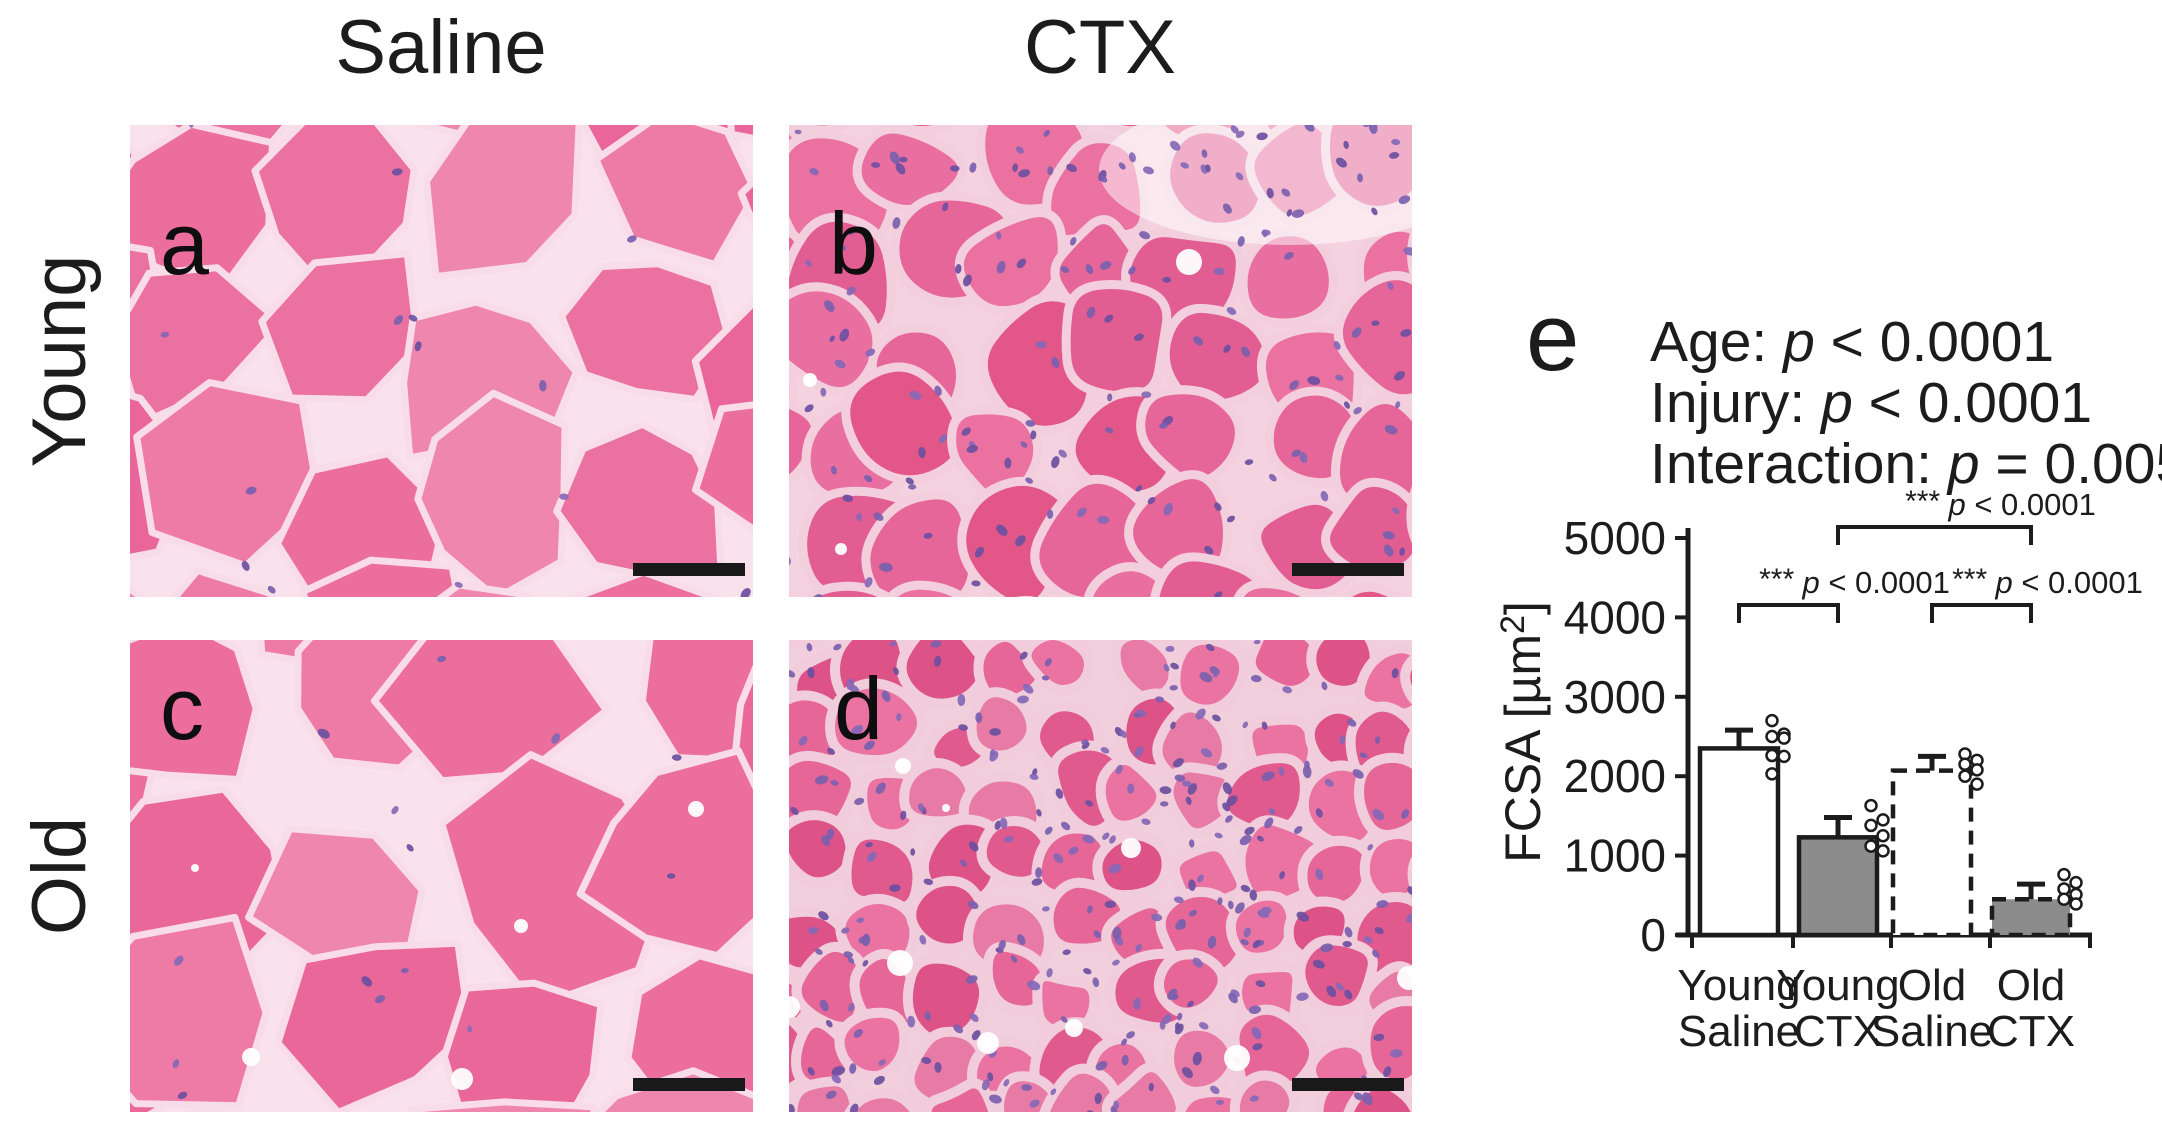  Describe the element at coordinates (1736, 403) in the screenshot. I see `stat-prefix: Injury:` at that location.